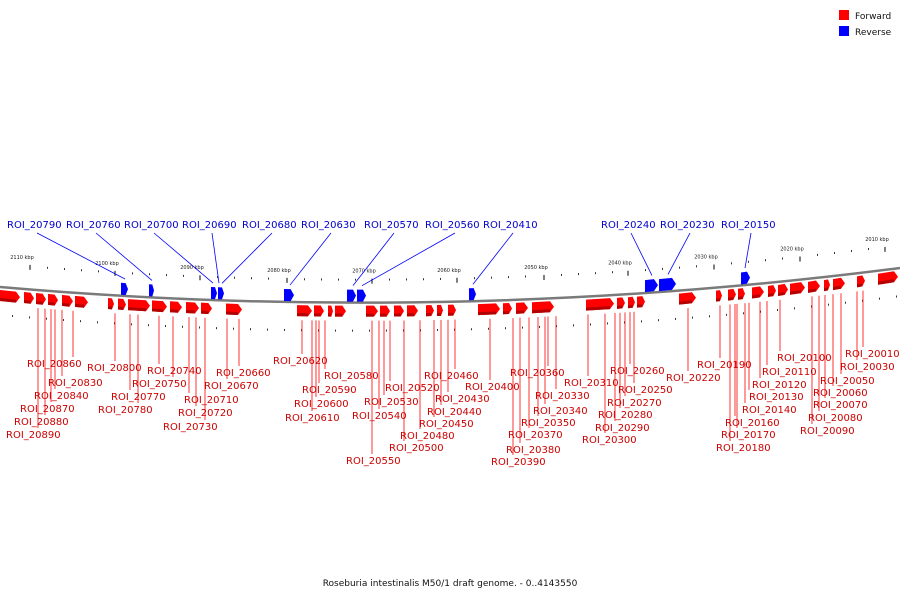 The height and width of the screenshot is (600, 900). Describe the element at coordinates (449, 294) in the screenshot. I see `forward-genes` at that location.